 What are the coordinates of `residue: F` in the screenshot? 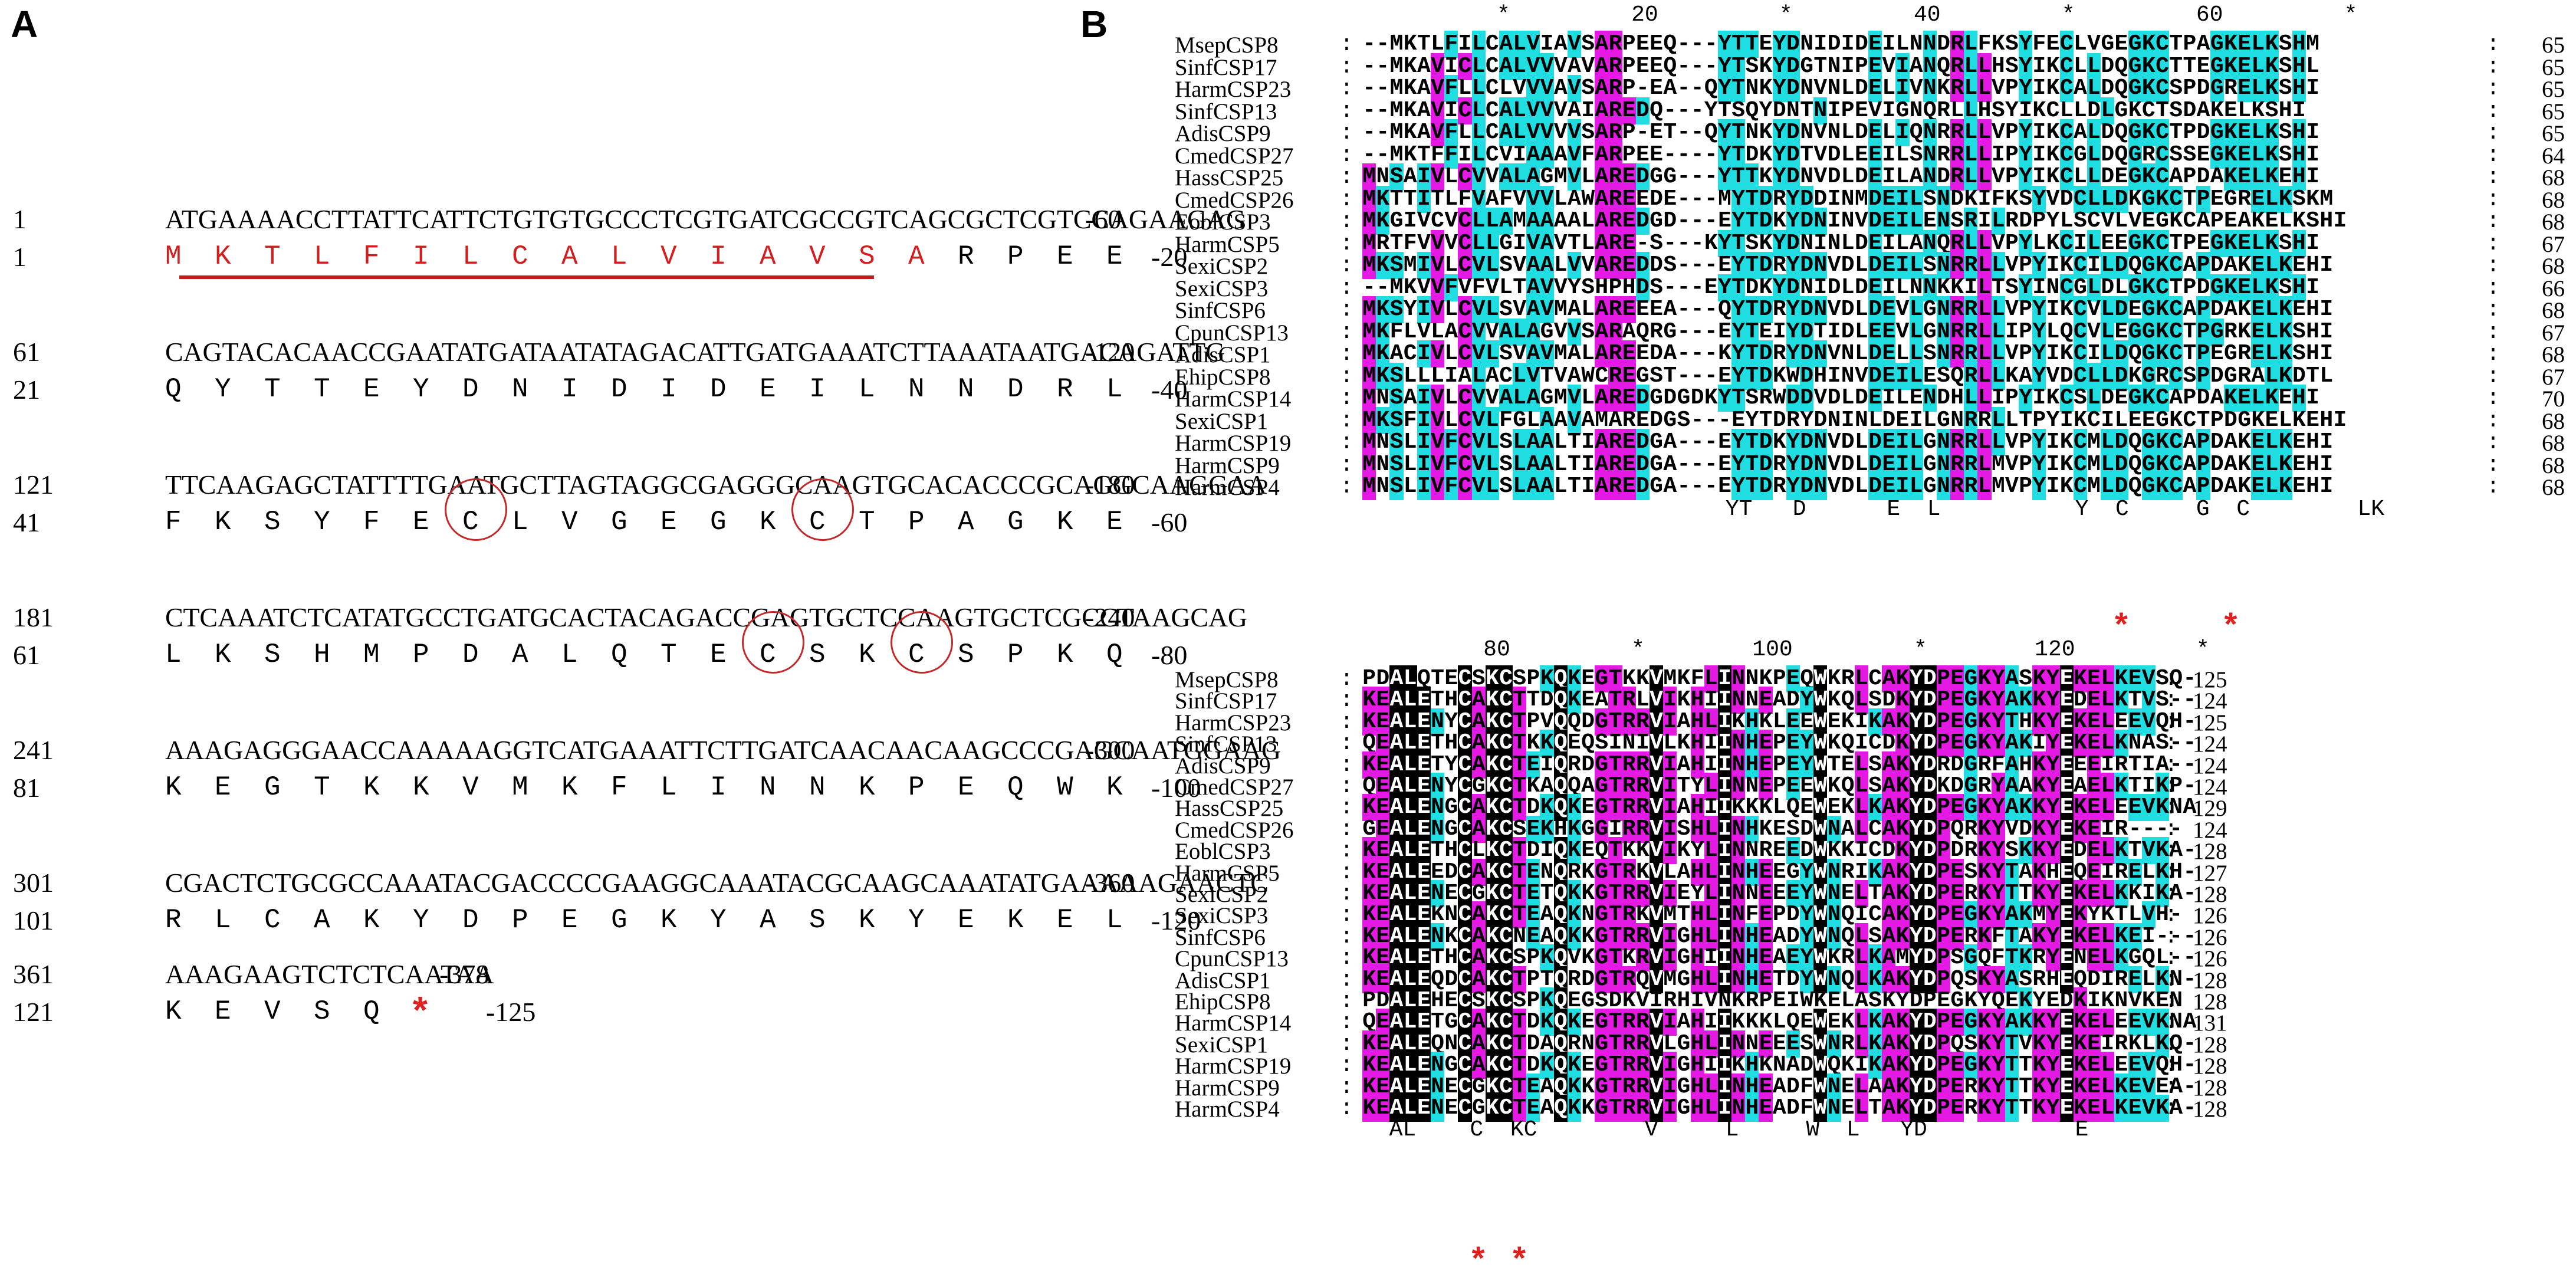 It's located at (1806, 1108).